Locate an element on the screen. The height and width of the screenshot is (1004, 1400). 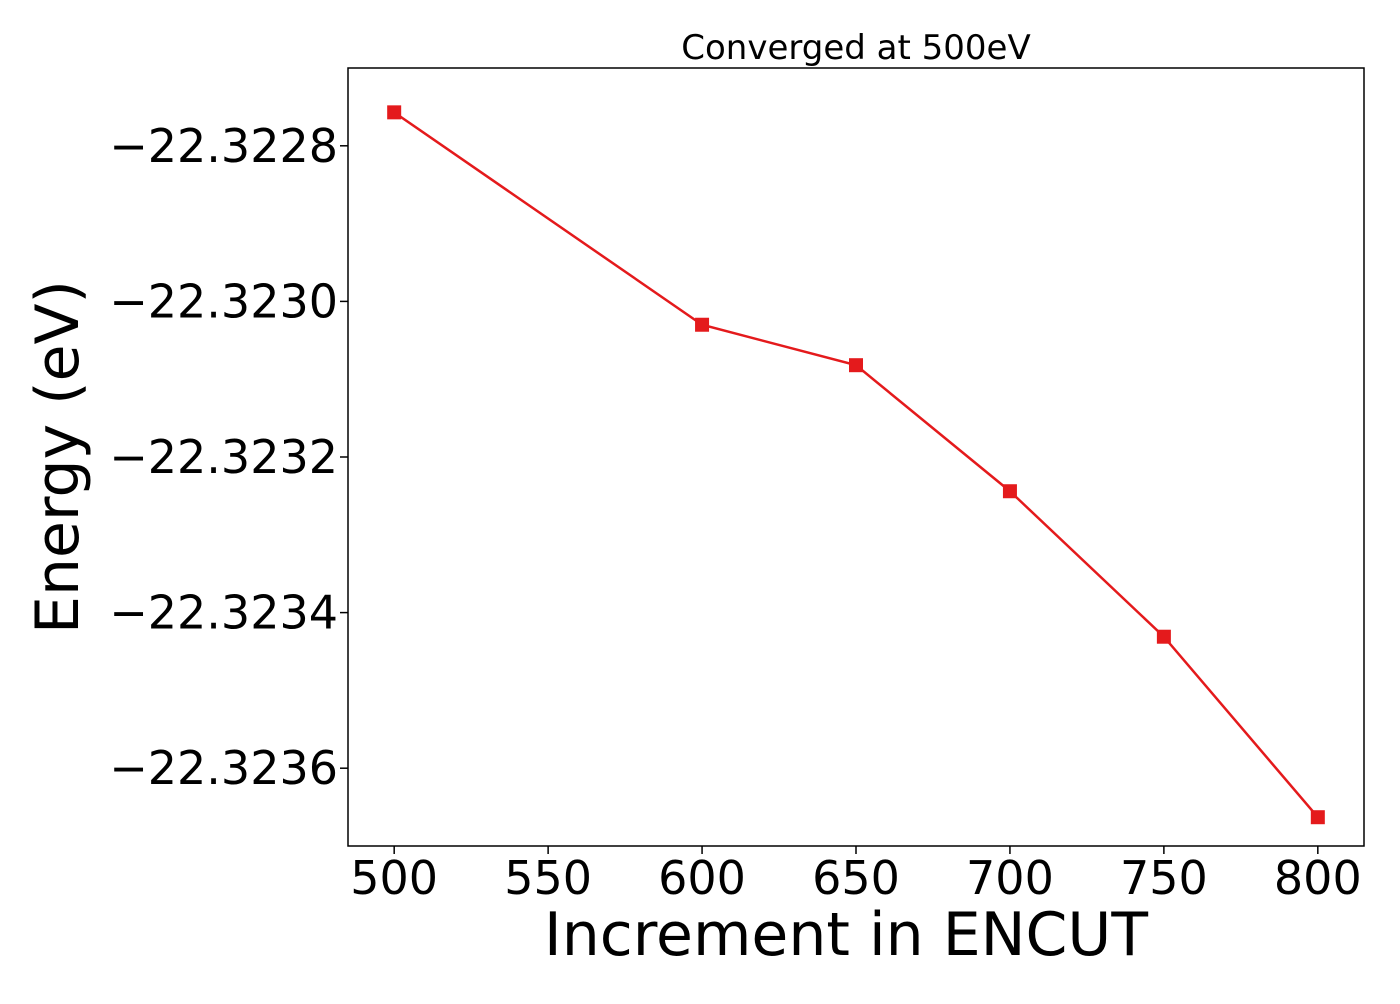
y-tick-label: −22.3230 is located at coordinates (223, 301).